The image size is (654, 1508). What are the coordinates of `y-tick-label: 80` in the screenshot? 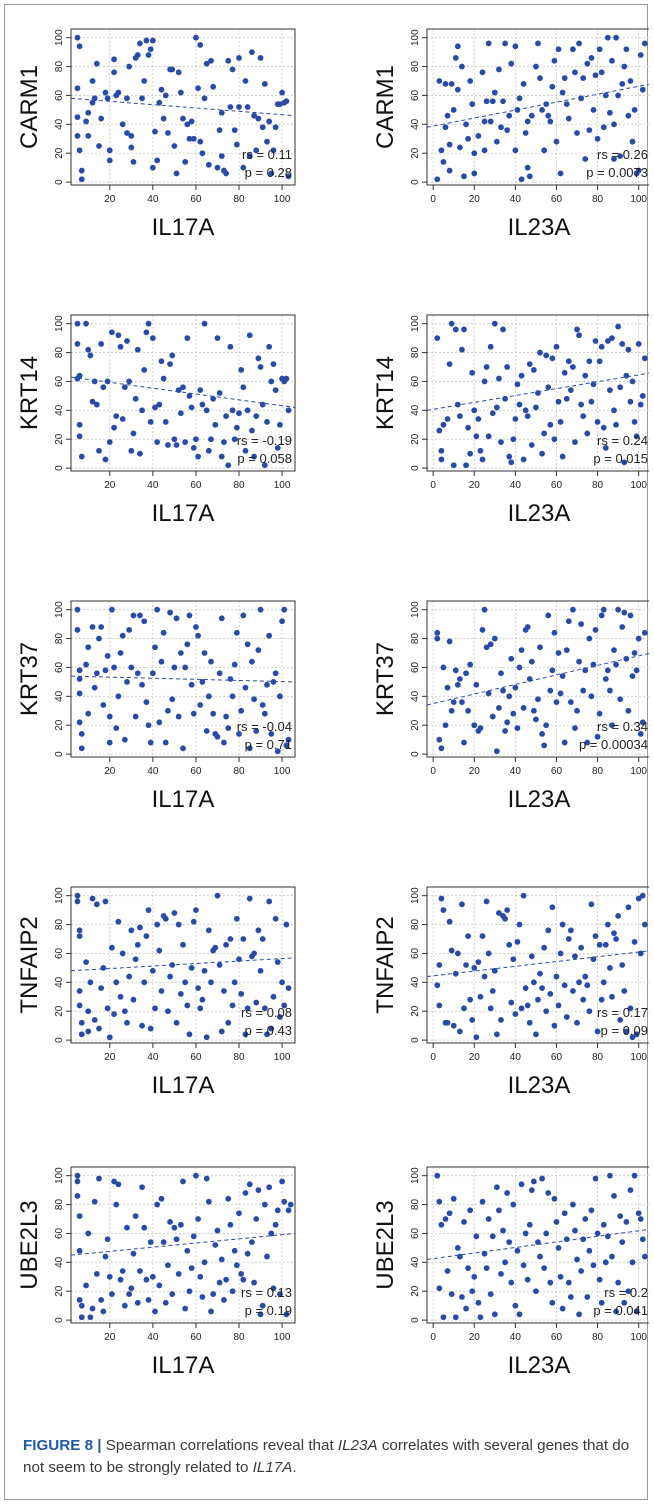 It's located at (415, 67).